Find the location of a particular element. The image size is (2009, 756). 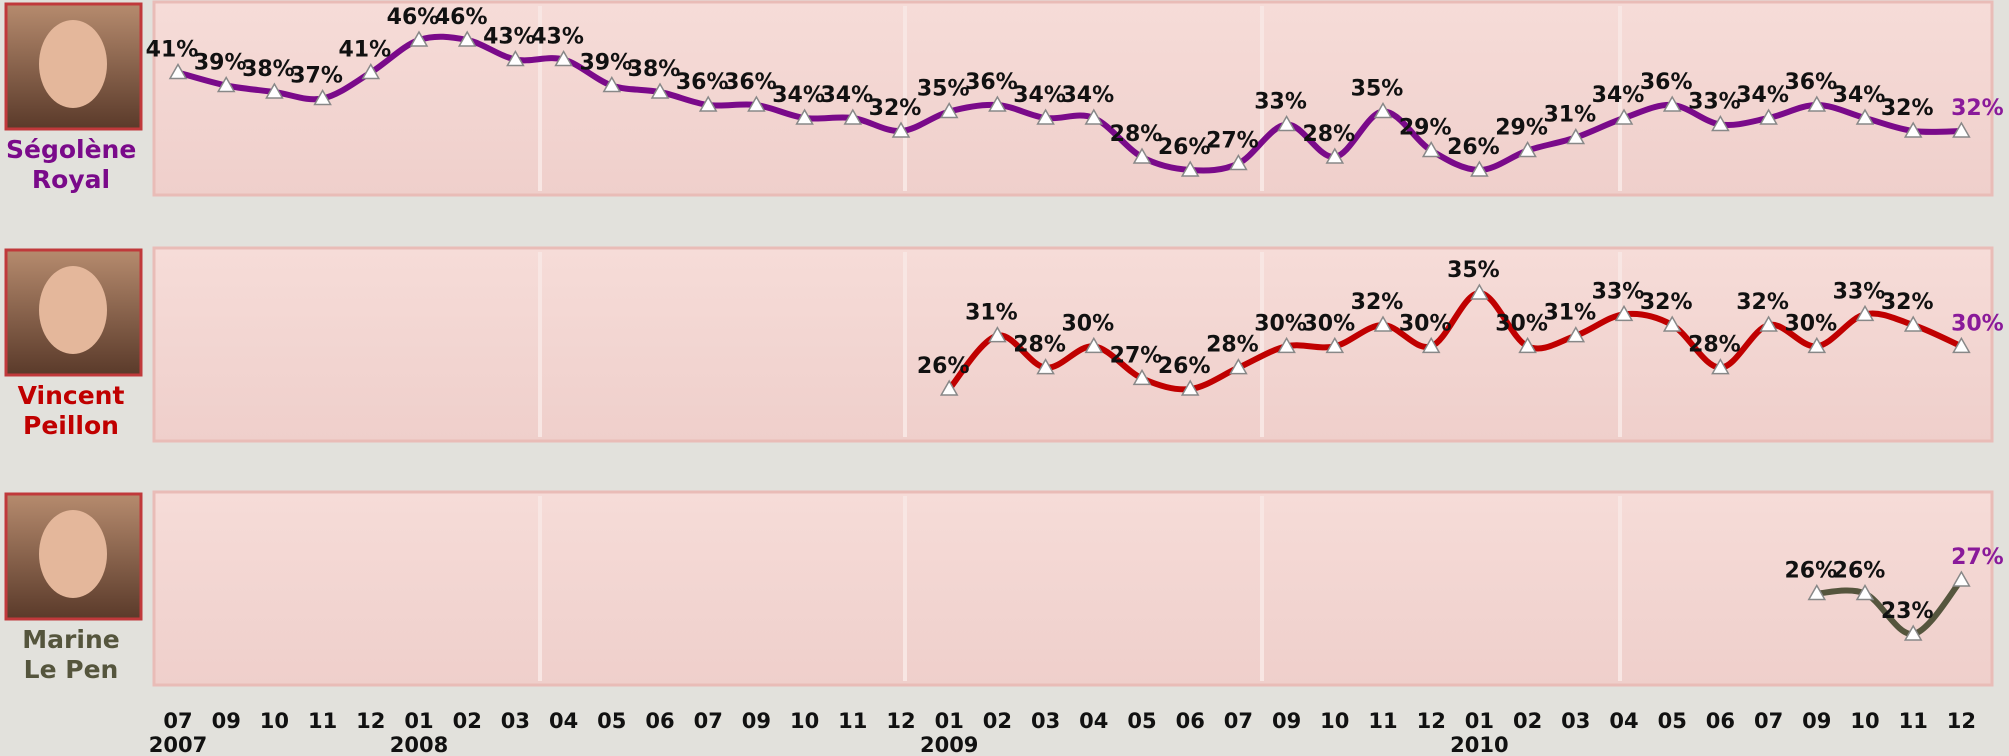

x-year-label: 2007 is located at coordinates (178, 744).